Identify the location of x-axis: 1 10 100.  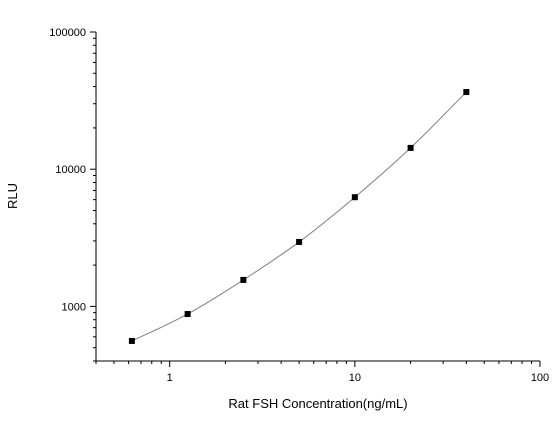
(322, 372).